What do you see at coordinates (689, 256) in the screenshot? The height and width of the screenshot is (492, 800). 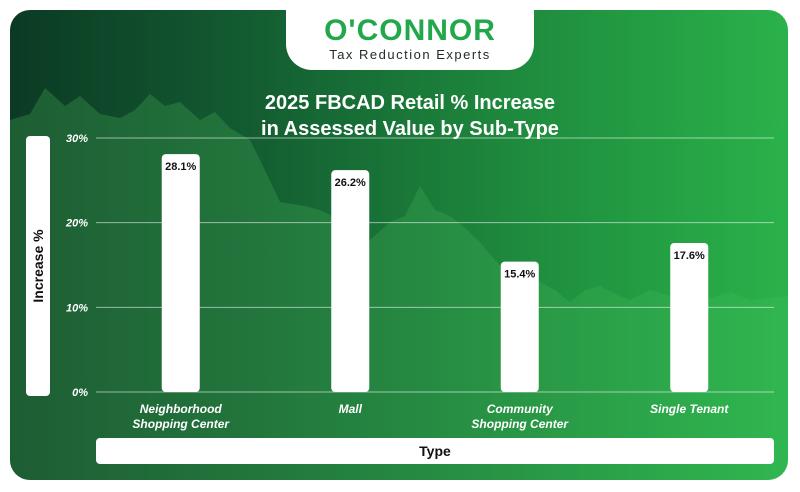 I see `data-label: 17.6%` at bounding box center [689, 256].